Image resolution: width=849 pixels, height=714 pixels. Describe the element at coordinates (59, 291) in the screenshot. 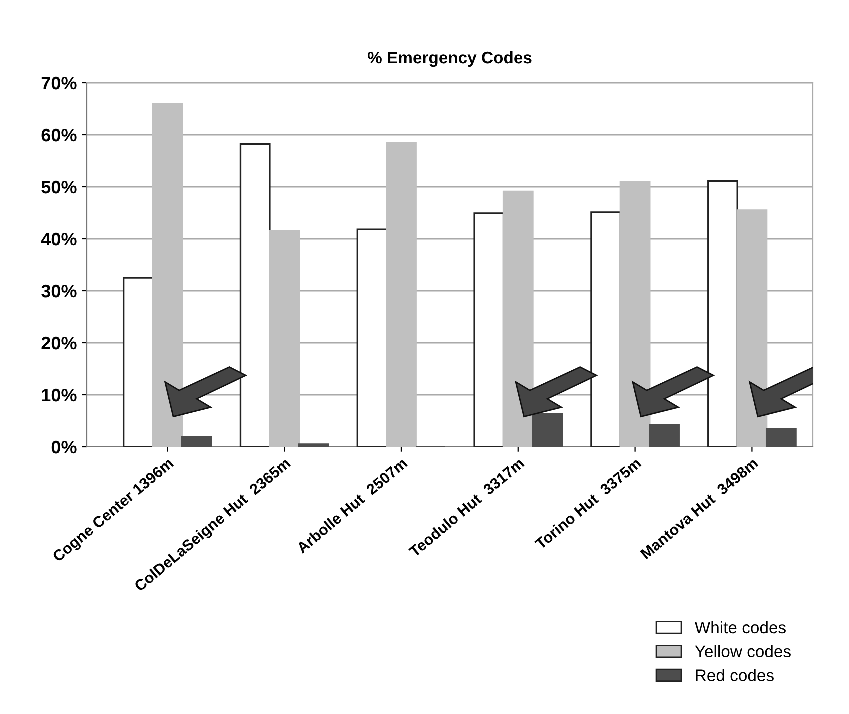

I see `y-tick-label: 30%` at that location.